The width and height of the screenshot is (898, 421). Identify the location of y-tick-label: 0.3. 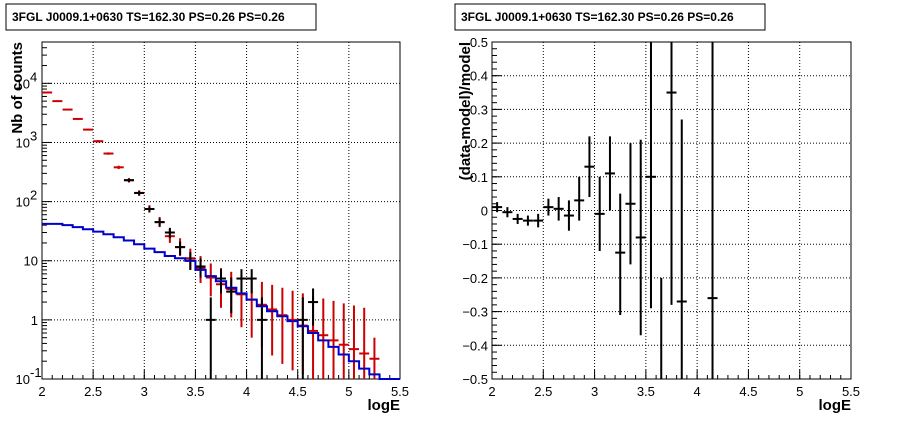
(479, 109).